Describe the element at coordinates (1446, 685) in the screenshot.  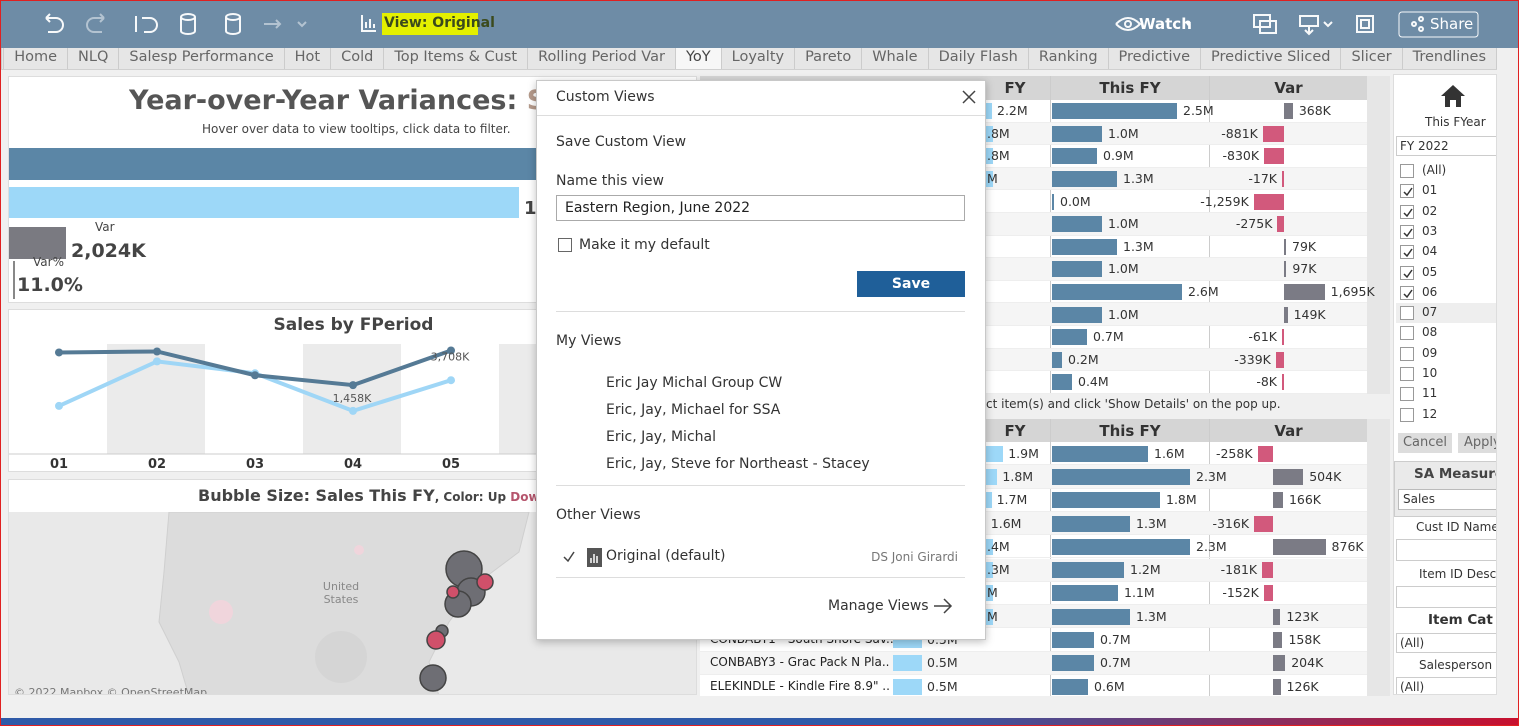
I see `salesperson-dropdown: (All)` at that location.